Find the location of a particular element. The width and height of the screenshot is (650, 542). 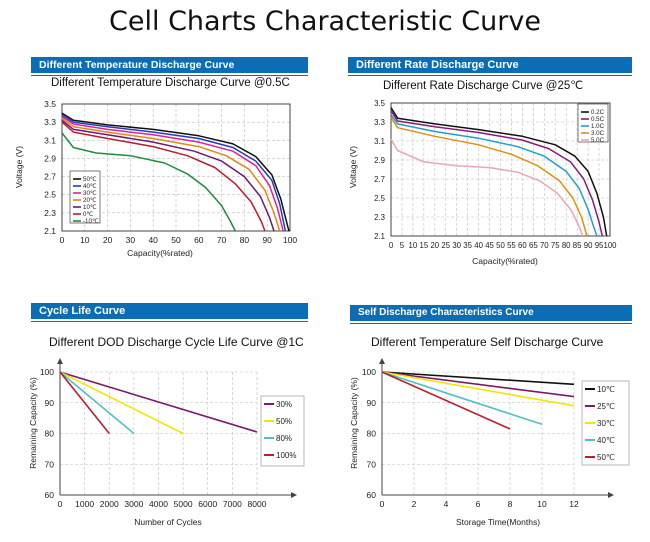

x-tick-label: 1000 is located at coordinates (84, 504).